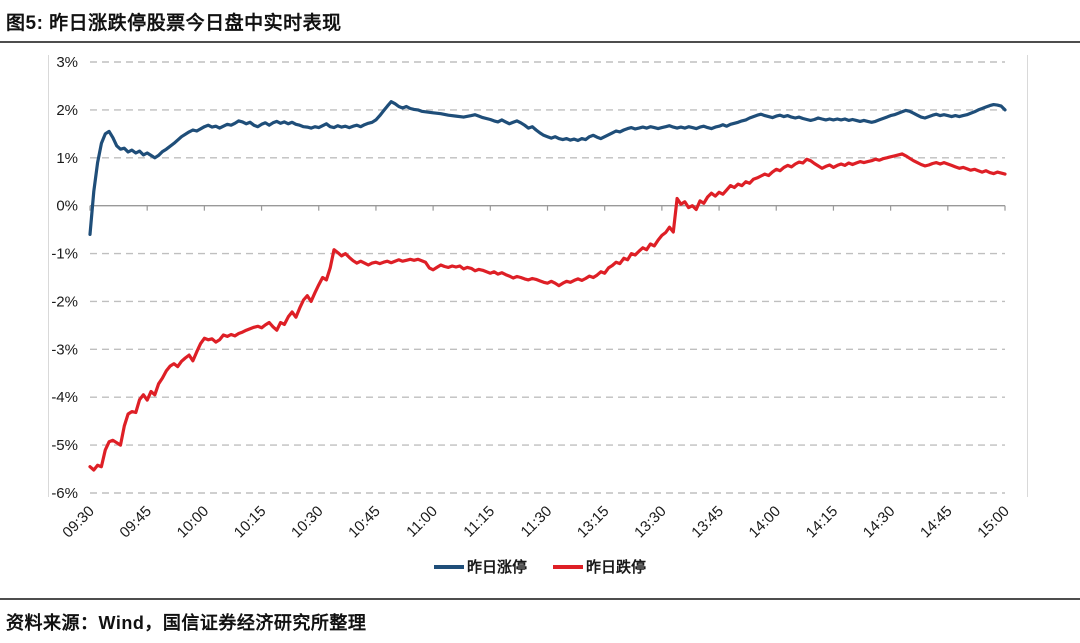 This screenshot has height=643, width=1080. I want to click on limit-down-line-swatch, so click(568, 566).